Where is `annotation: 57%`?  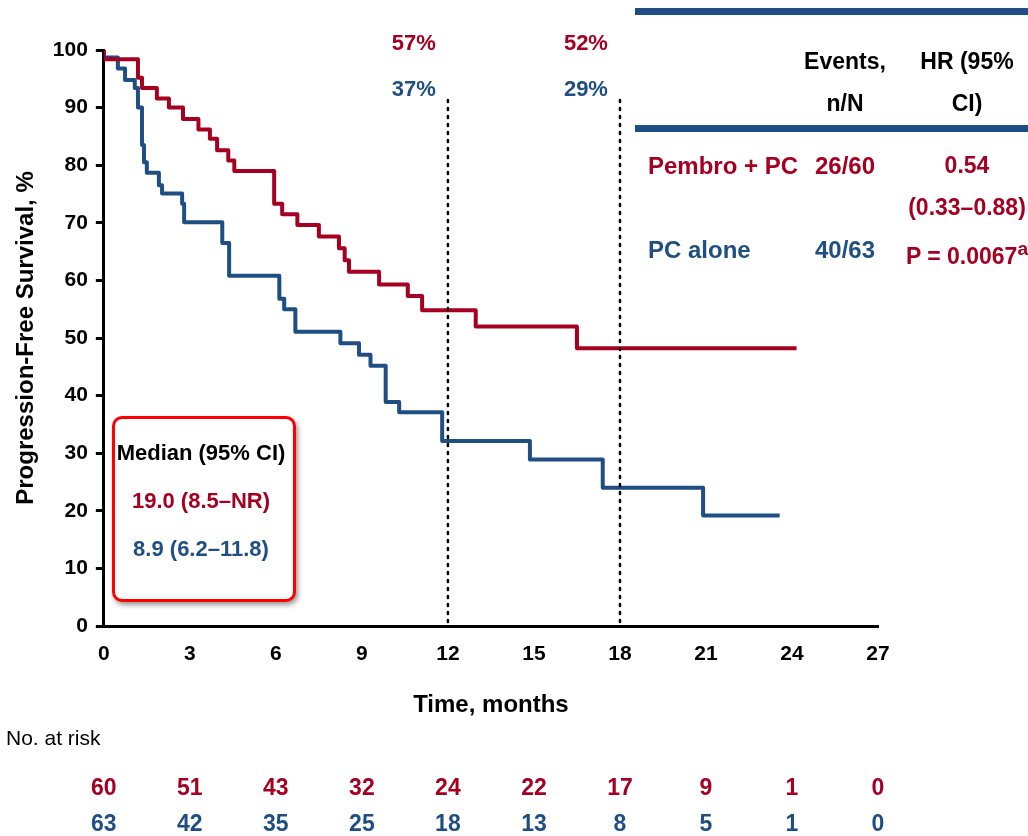 annotation: 57% is located at coordinates (413, 43).